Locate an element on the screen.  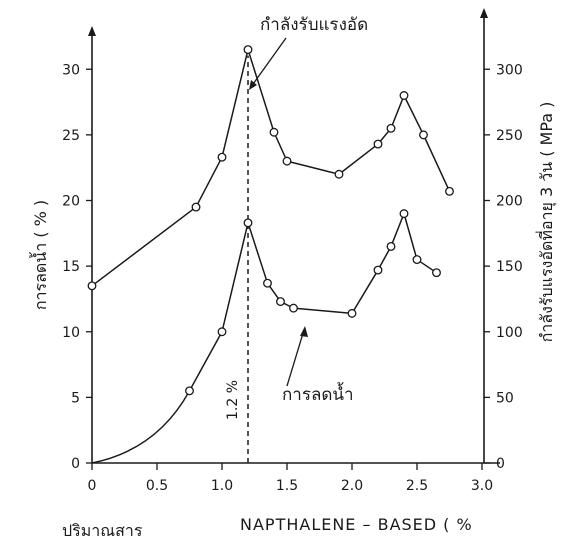
right-tick-label: 300 is located at coordinates (509, 70).